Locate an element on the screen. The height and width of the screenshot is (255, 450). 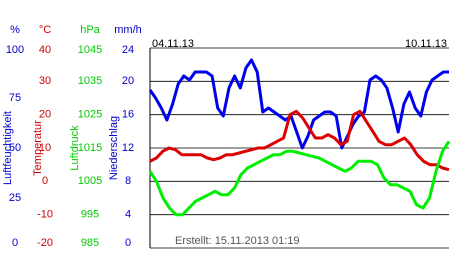
y-tick-label: 75 is located at coordinates (15, 98).